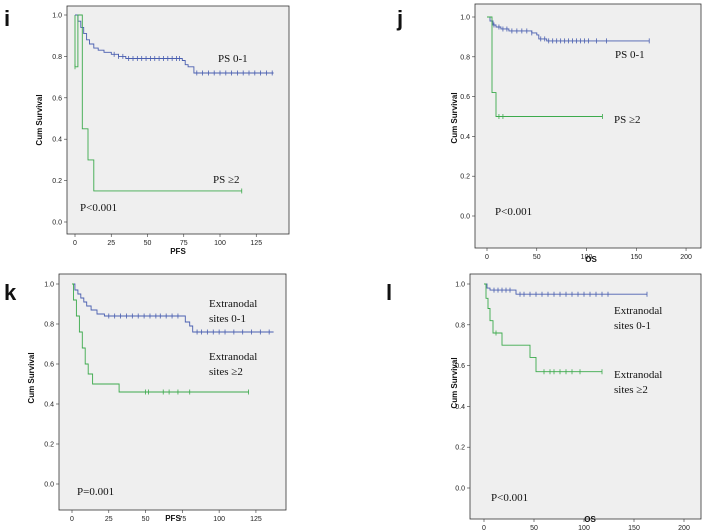  What do you see at coordinates (389, 292) in the screenshot?
I see `panel-letter: l` at bounding box center [389, 292].